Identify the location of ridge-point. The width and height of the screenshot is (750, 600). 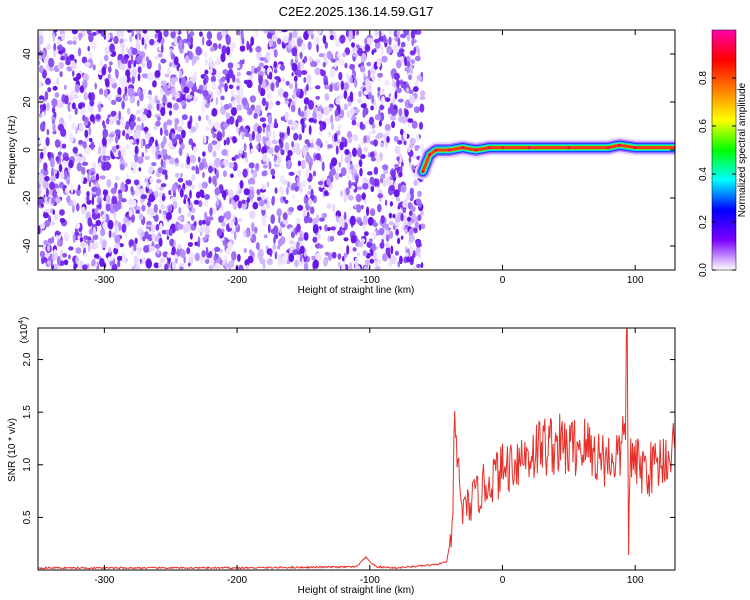
(463, 148).